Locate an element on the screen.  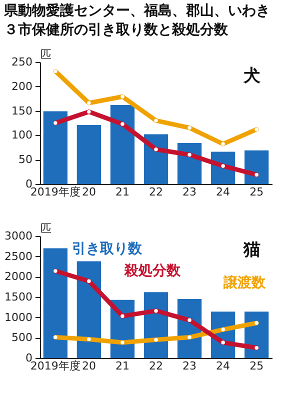
chart-subtitle: 犬 is located at coordinates (252, 76).